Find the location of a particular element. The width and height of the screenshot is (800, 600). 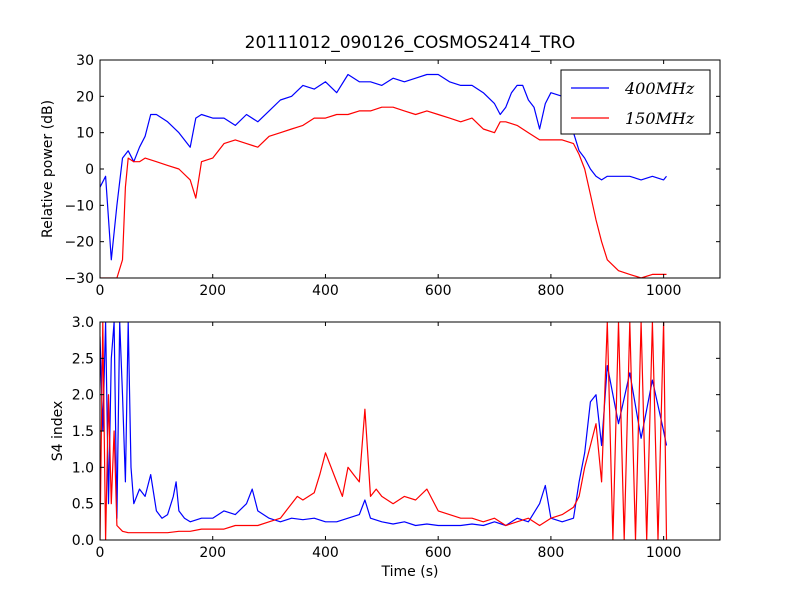

power-y-tick-label: 0 is located at coordinates (89, 170).